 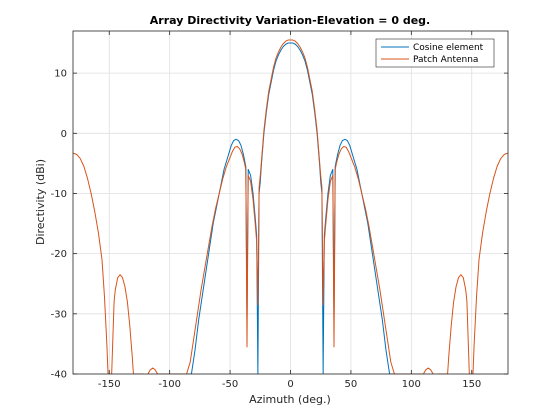 I want to click on legend-label-cosine-element: Cosine element, so click(x=448, y=48).